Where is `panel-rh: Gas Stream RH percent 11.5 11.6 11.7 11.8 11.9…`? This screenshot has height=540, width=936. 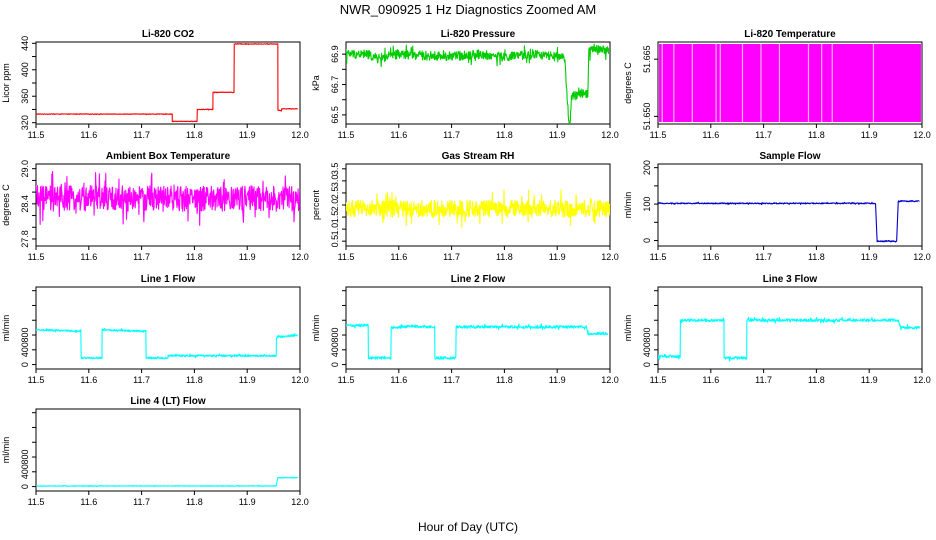 panel-rh: Gas Stream RH percent 11.5 11.6 11.7 11.8 11.9… is located at coordinates (465, 206).